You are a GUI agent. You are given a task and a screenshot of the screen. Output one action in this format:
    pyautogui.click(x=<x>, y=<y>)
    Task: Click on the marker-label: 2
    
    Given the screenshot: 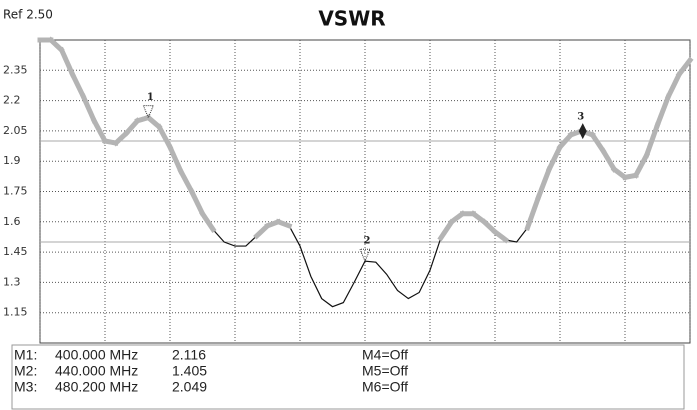 What is the action you would take?
    pyautogui.click(x=367, y=241)
    